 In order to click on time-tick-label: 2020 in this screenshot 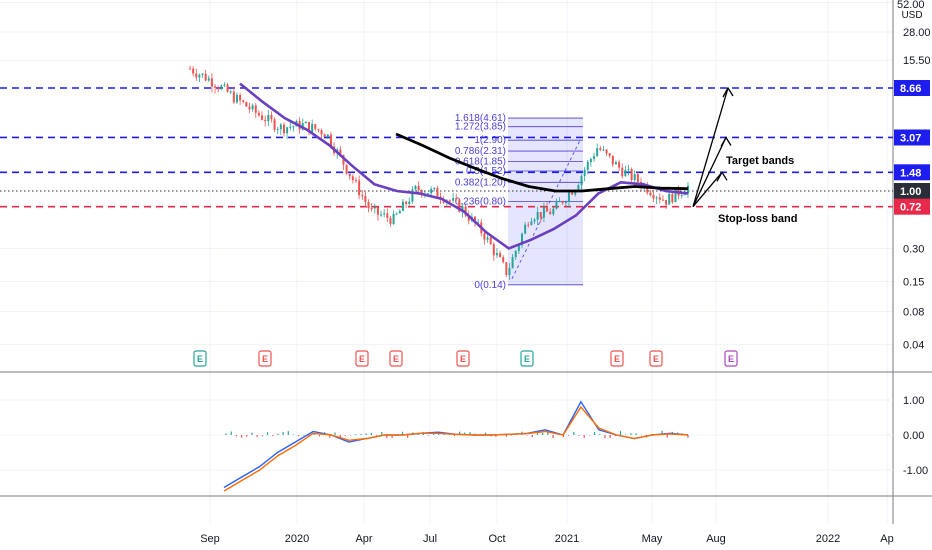, I will do `click(297, 539)`.